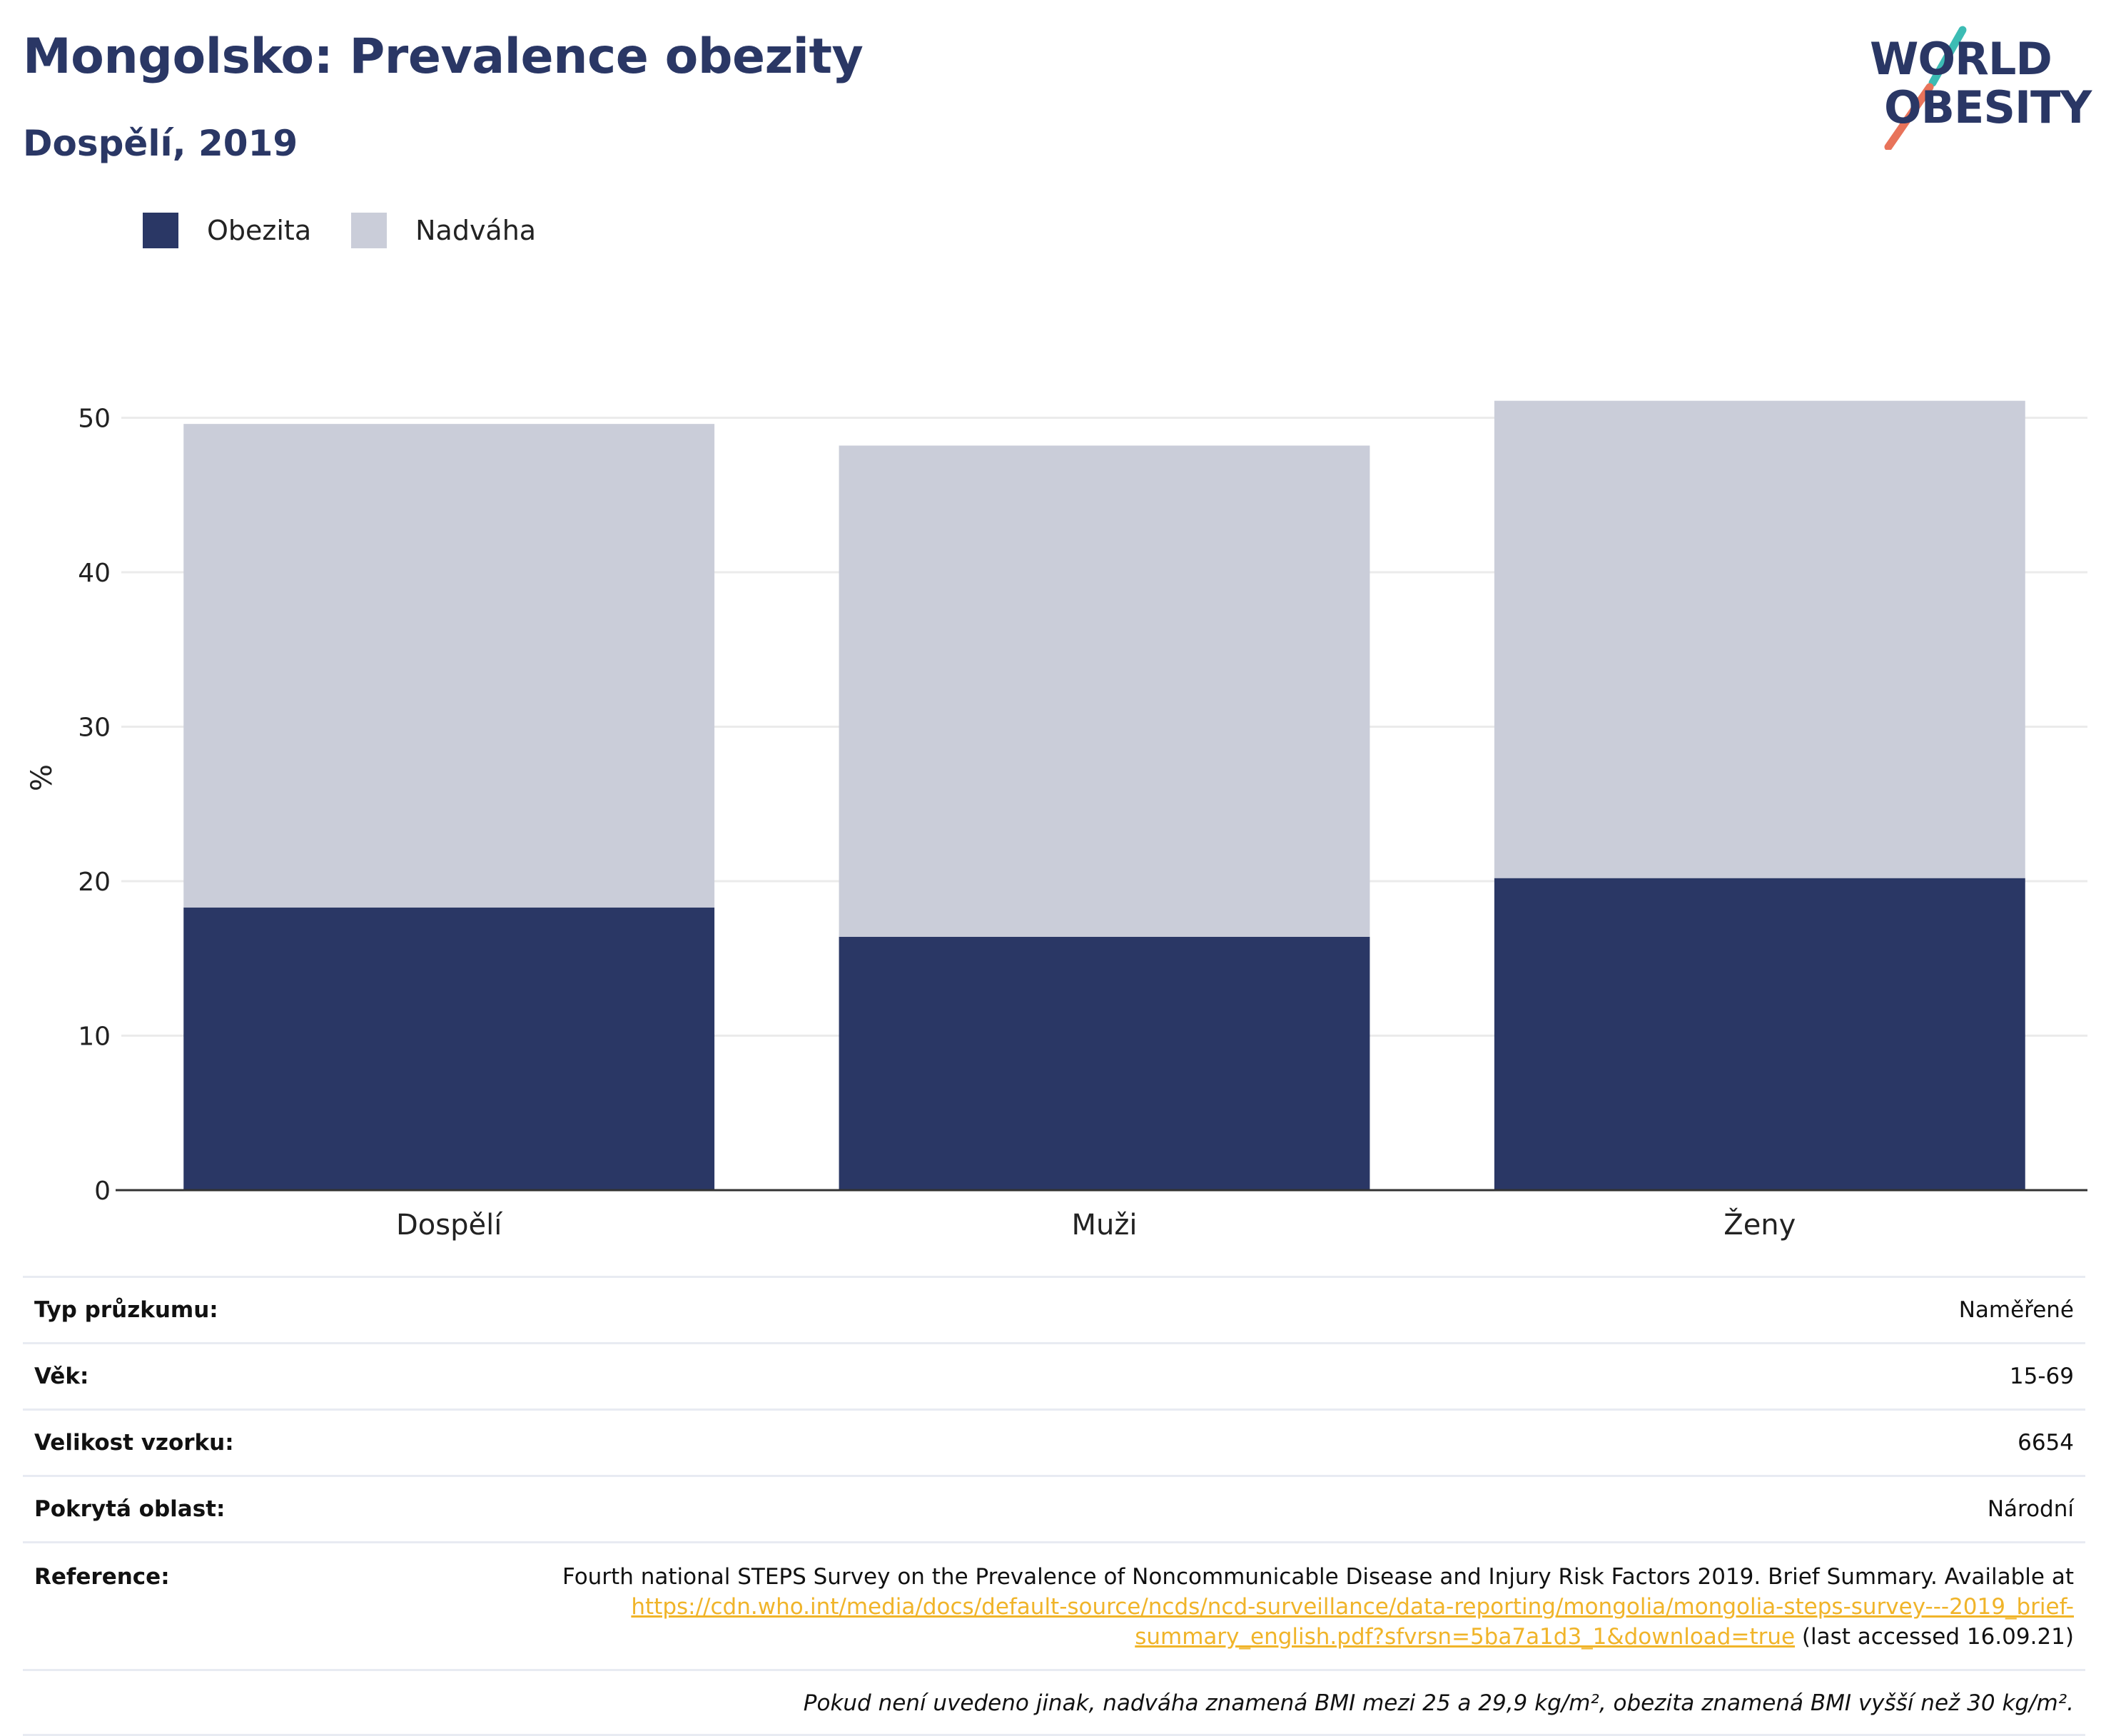 The width and height of the screenshot is (2111, 1736). I want to click on legend-item-overweight: Nadváha, so click(444, 231).